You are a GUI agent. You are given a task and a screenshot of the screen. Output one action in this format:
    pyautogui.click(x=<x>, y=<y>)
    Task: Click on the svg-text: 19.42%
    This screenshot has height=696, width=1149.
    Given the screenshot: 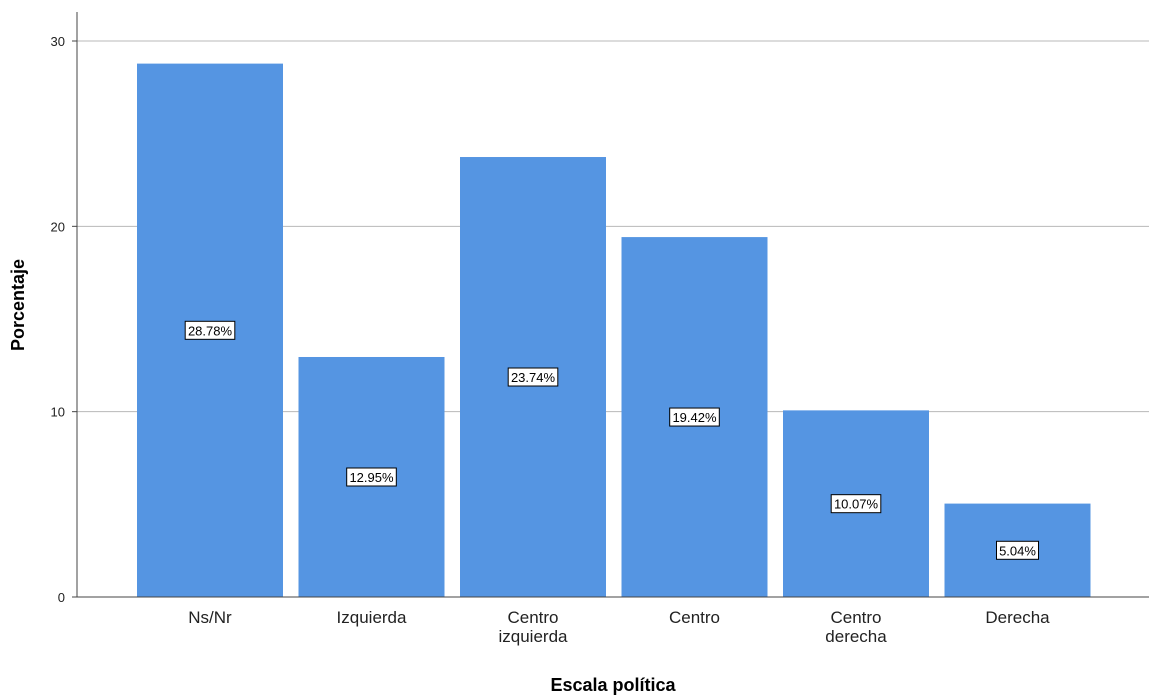 What is the action you would take?
    pyautogui.click(x=694, y=417)
    